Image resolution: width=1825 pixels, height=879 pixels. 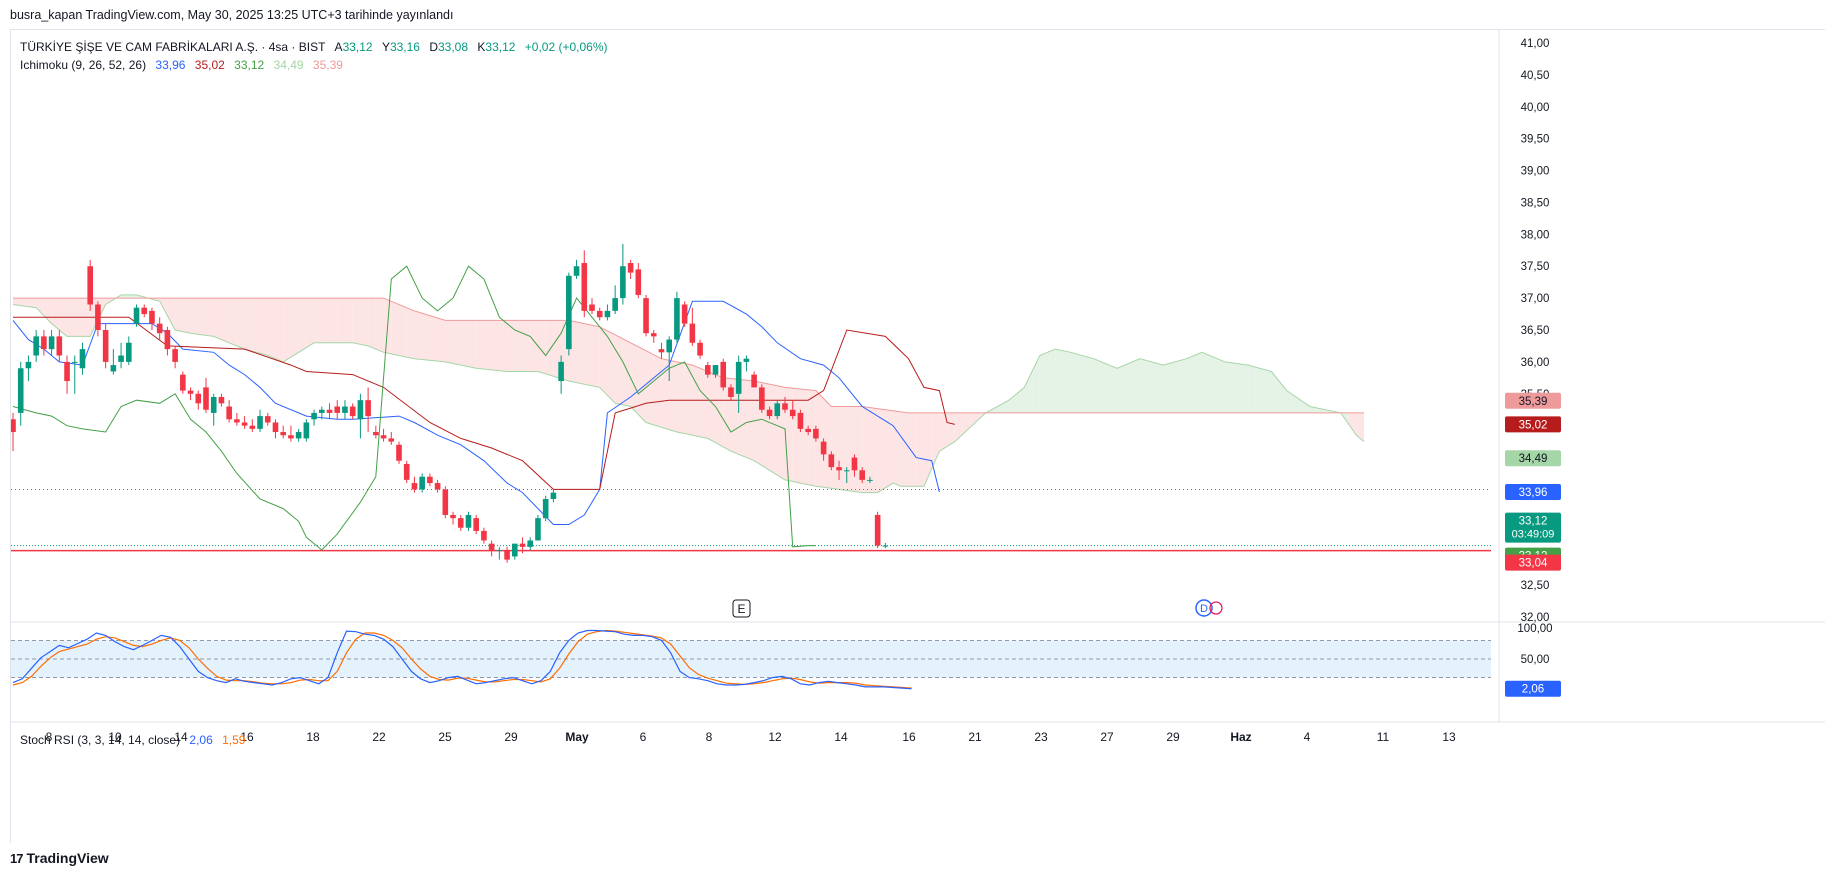 What do you see at coordinates (17, 858) in the screenshot?
I see `tradingview-logo-icon: 17` at bounding box center [17, 858].